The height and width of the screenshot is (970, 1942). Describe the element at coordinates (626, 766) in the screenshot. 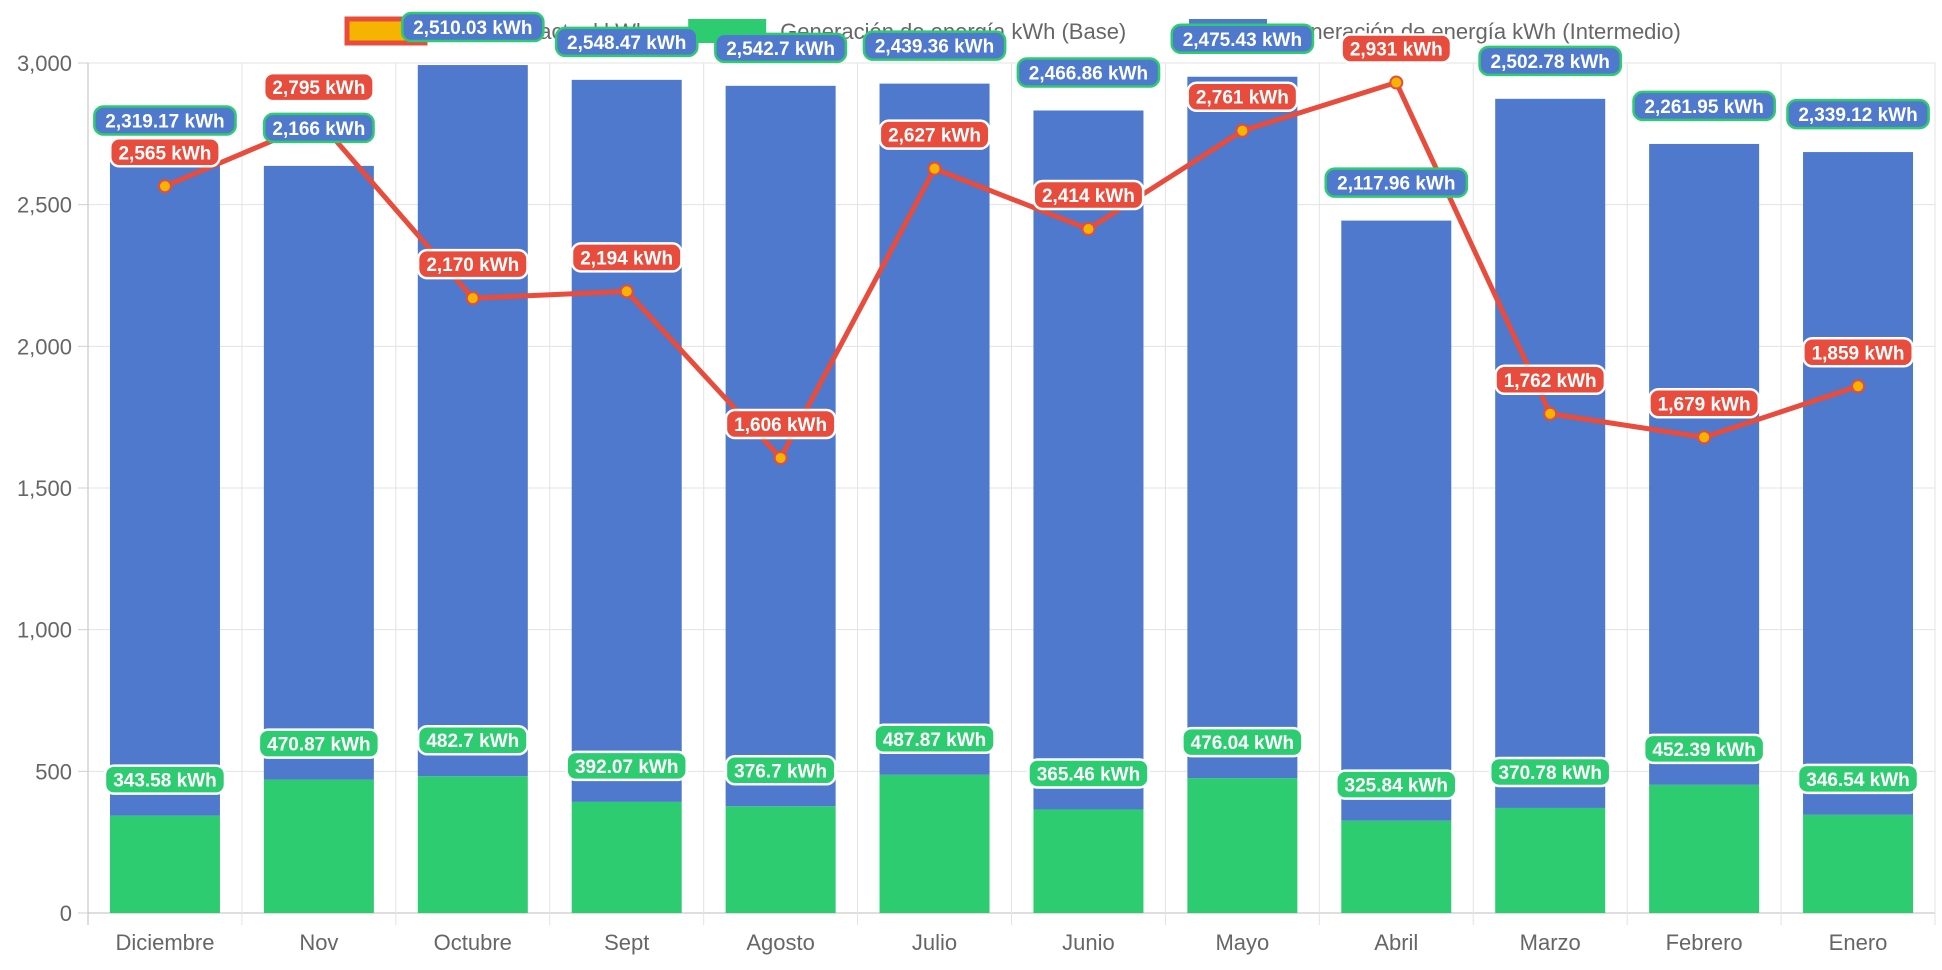

I see `data-label-base: 392.07 kWh` at that location.